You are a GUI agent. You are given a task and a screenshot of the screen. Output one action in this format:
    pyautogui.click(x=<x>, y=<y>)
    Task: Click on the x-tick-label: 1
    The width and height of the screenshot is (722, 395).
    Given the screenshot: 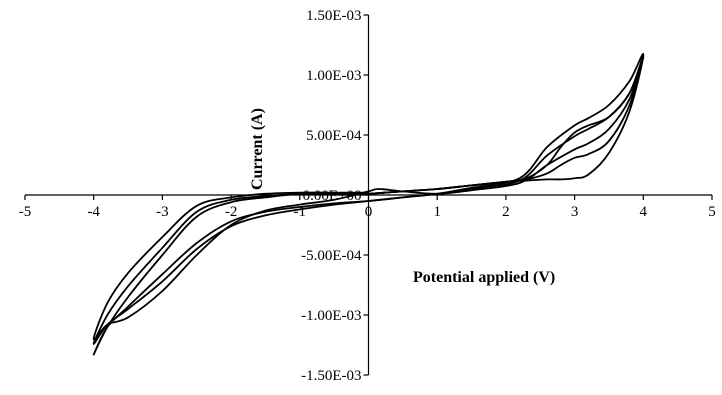 What is the action you would take?
    pyautogui.click(x=437, y=212)
    